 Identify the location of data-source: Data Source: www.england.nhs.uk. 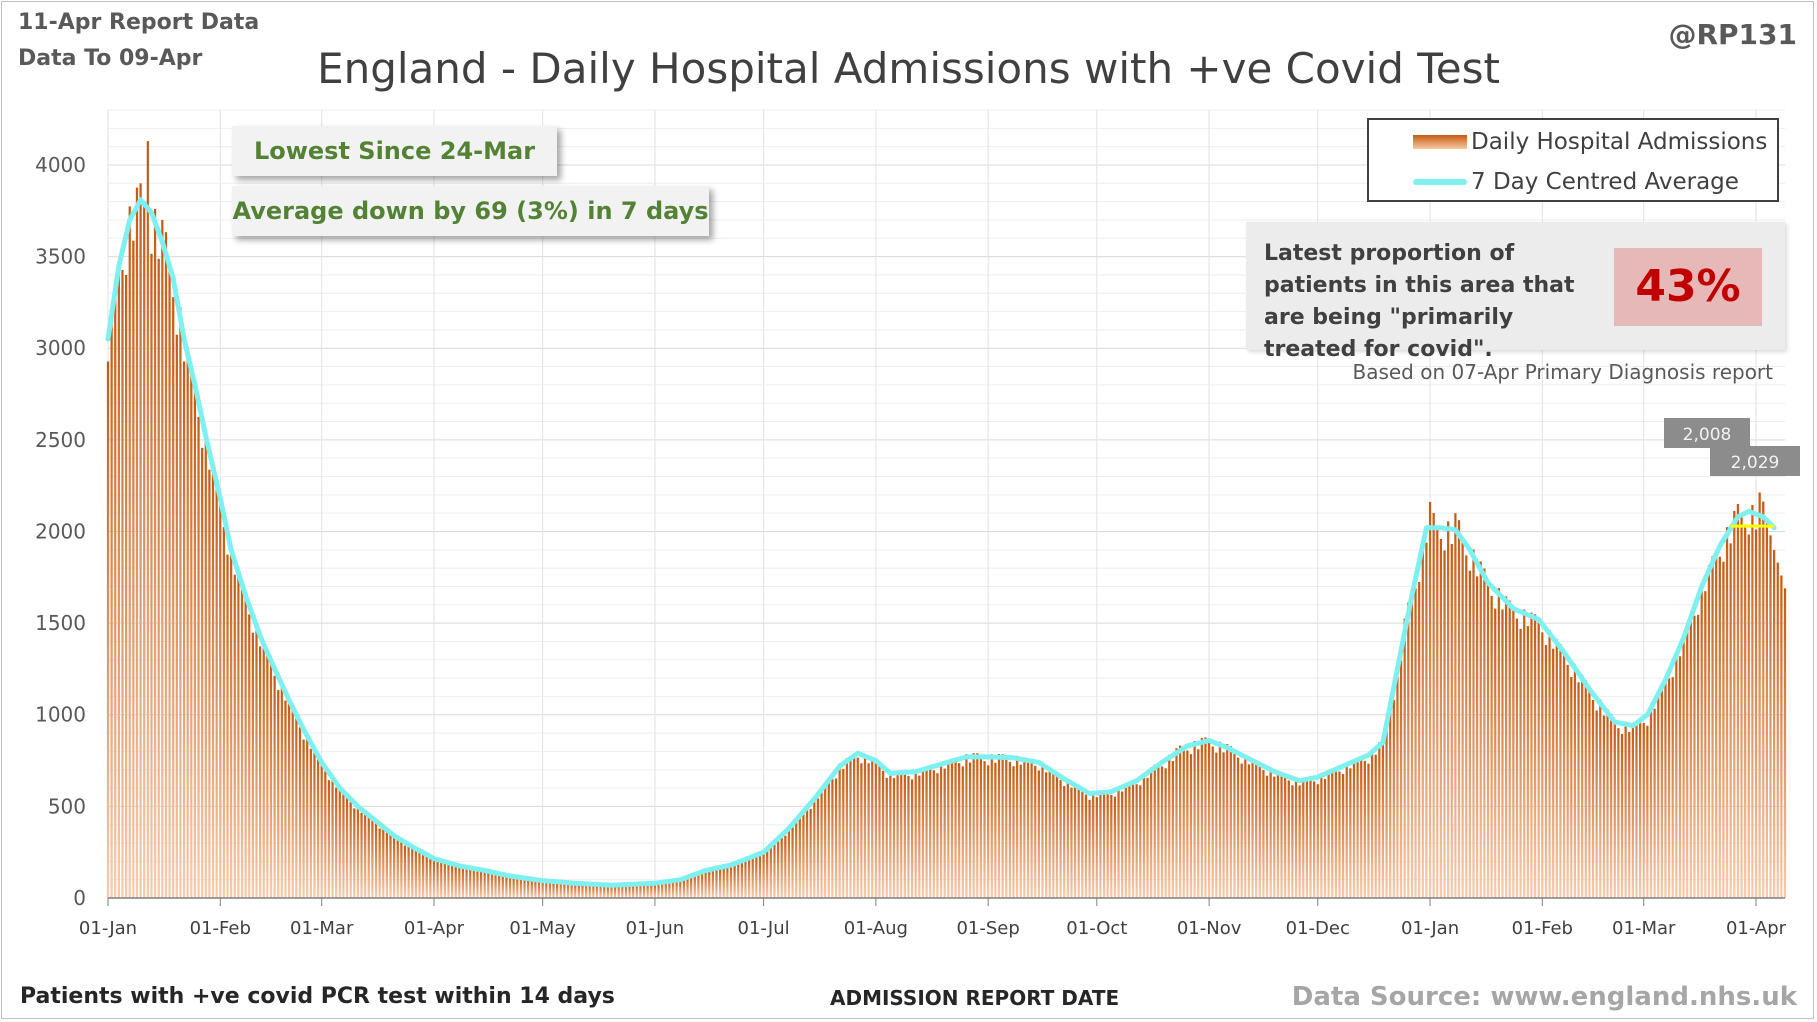
(1544, 997).